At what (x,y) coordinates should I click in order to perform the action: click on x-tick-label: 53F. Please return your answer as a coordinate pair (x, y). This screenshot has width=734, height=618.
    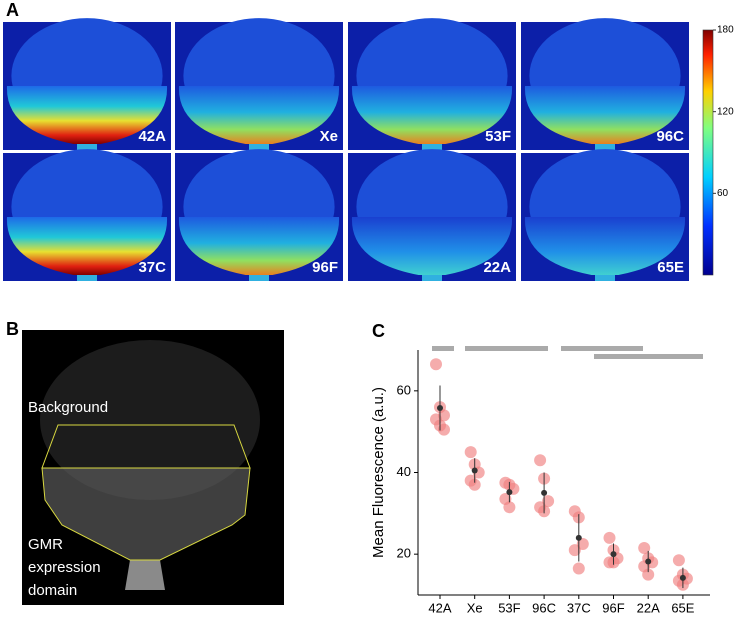
    Looking at the image, I should click on (509, 607).